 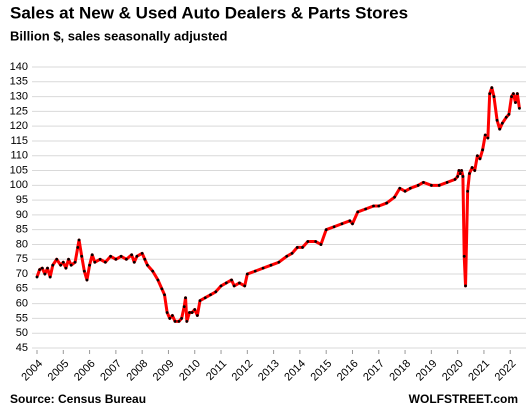 What do you see at coordinates (506, 371) in the screenshot?
I see `x-tick-label: 2022` at bounding box center [506, 371].